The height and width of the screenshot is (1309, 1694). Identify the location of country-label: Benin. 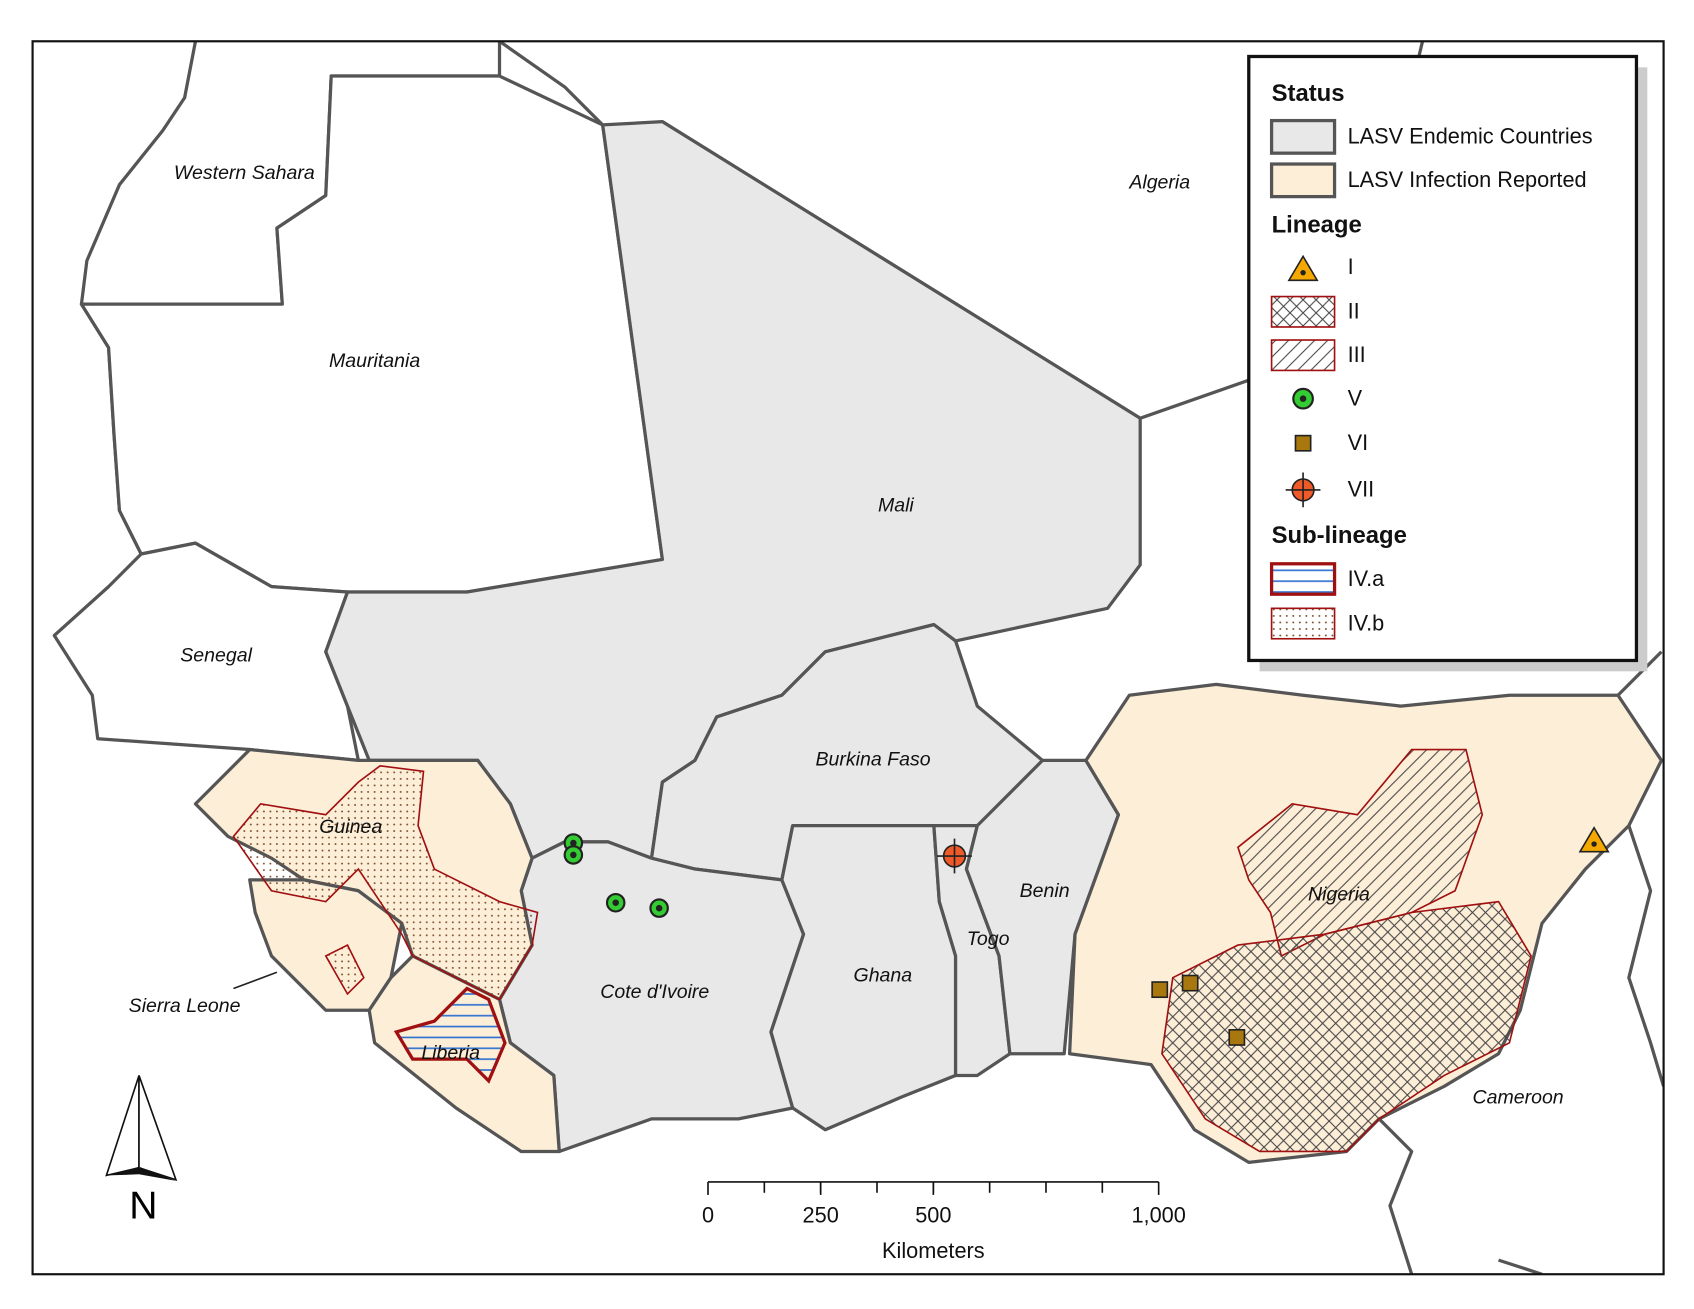
(1045, 891).